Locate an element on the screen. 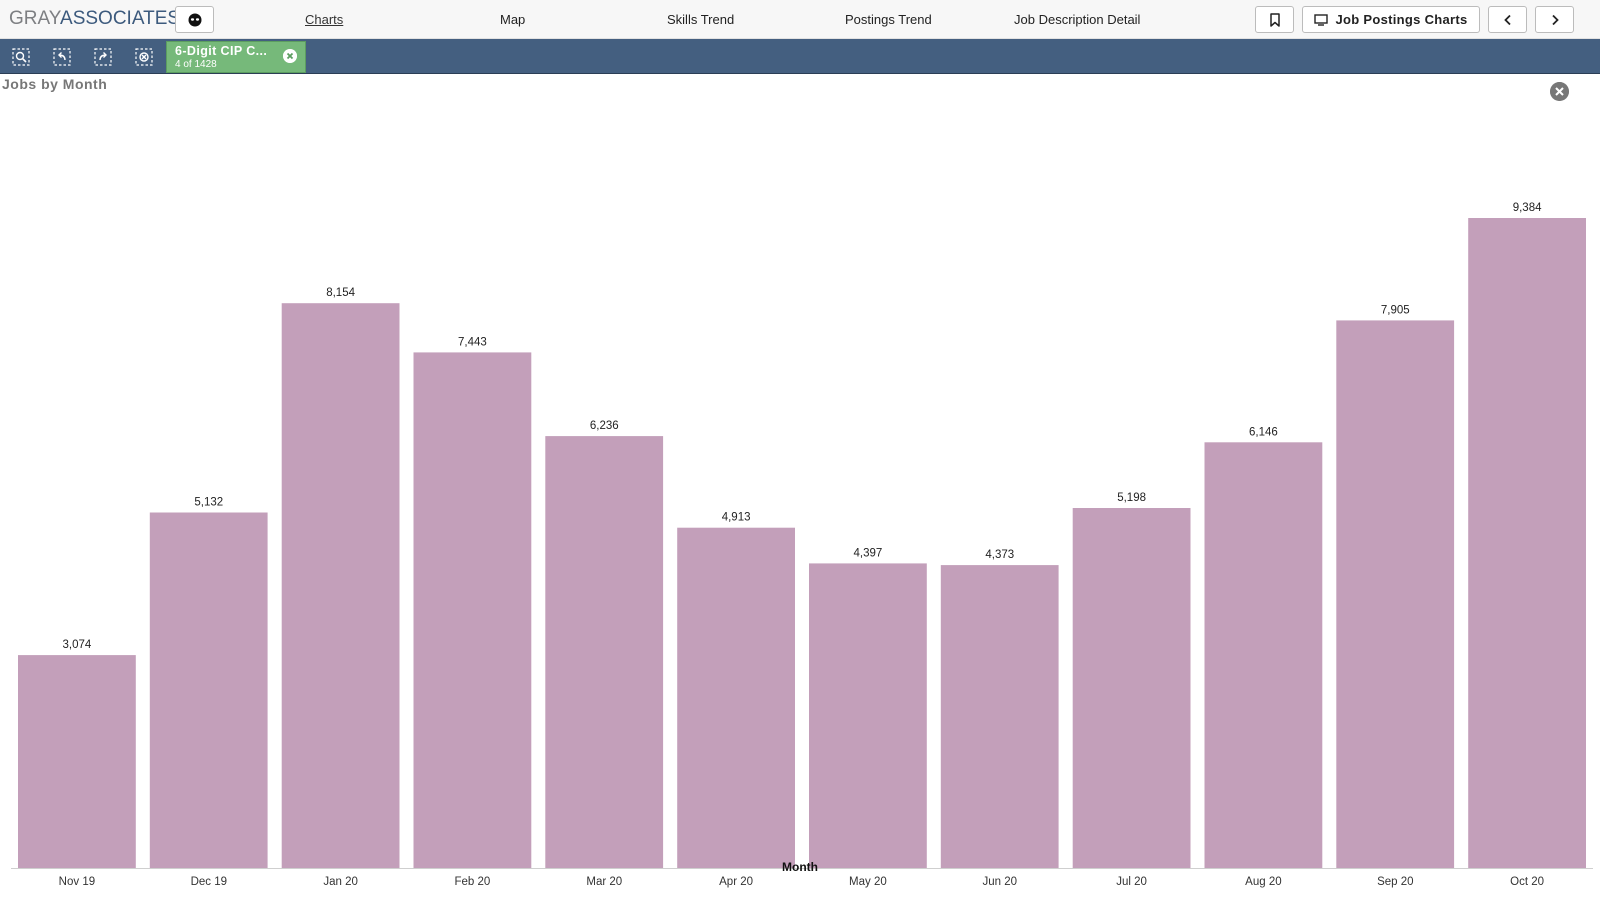 Image resolution: width=1600 pixels, height=921 pixels. tab-skills-trend: Skills Trend is located at coordinates (701, 19).